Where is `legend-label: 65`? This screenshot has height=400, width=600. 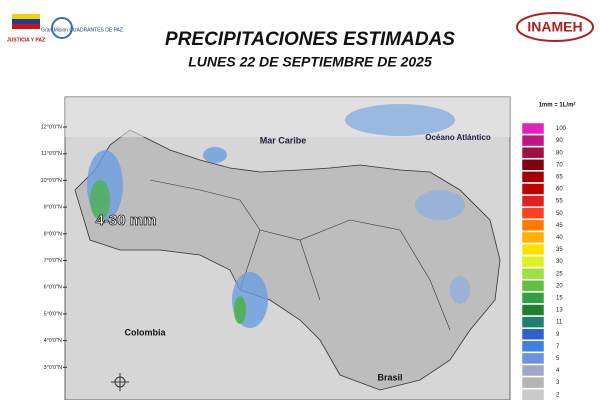 legend-label: 65 is located at coordinates (559, 177).